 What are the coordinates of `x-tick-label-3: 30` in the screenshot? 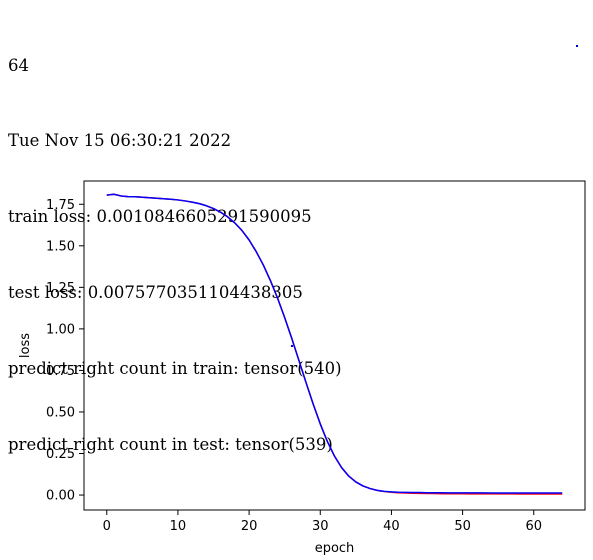 It's located at (320, 526).